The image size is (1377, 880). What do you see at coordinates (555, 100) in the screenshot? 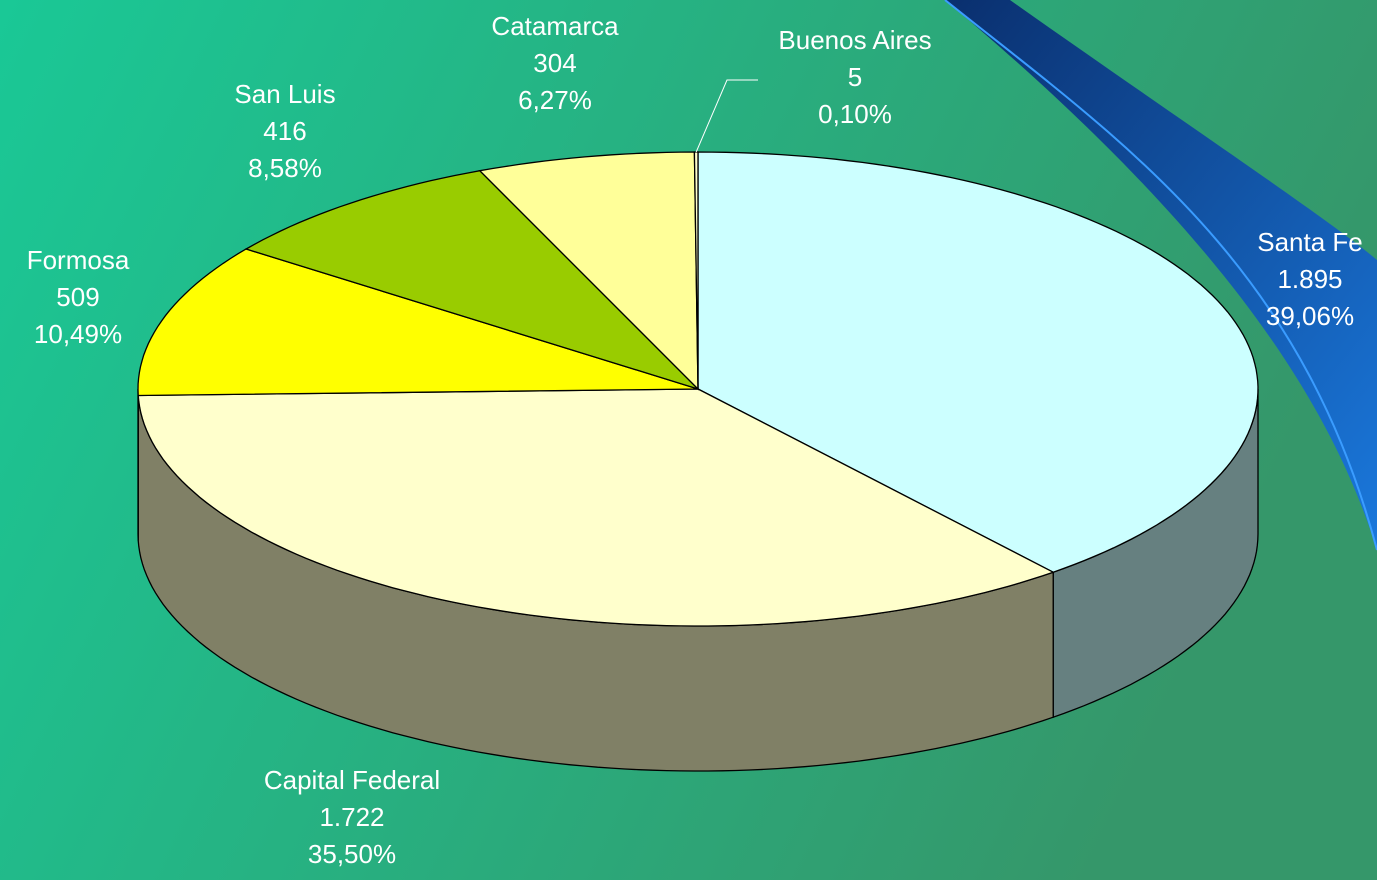
I see `slice-label-percent: 6,27%` at bounding box center [555, 100].